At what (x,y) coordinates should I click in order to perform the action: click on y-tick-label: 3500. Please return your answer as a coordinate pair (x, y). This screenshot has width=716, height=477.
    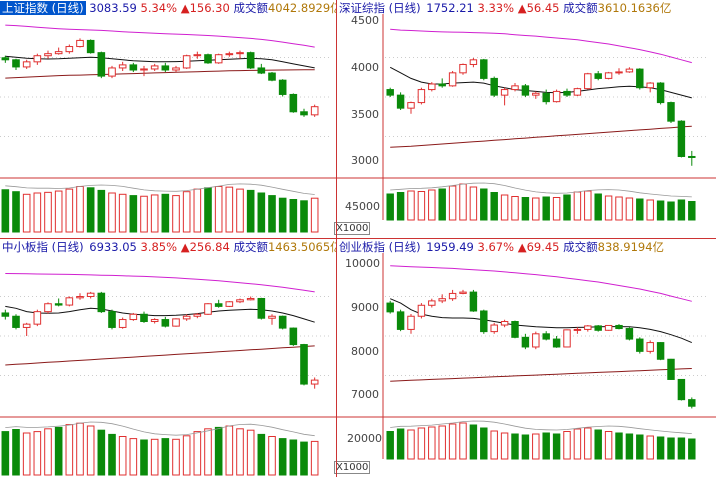
    Looking at the image, I should click on (365, 114).